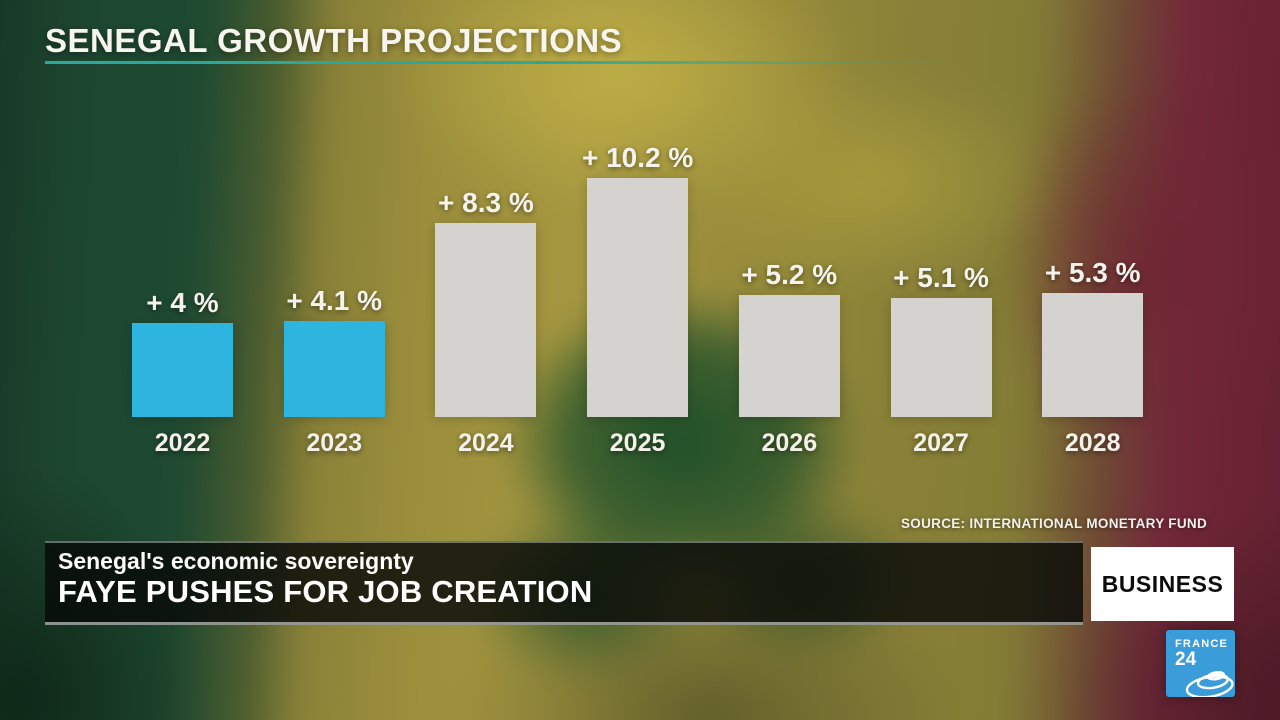  What do you see at coordinates (637, 443) in the screenshot?
I see `bar-year-label-2025: 2025` at bounding box center [637, 443].